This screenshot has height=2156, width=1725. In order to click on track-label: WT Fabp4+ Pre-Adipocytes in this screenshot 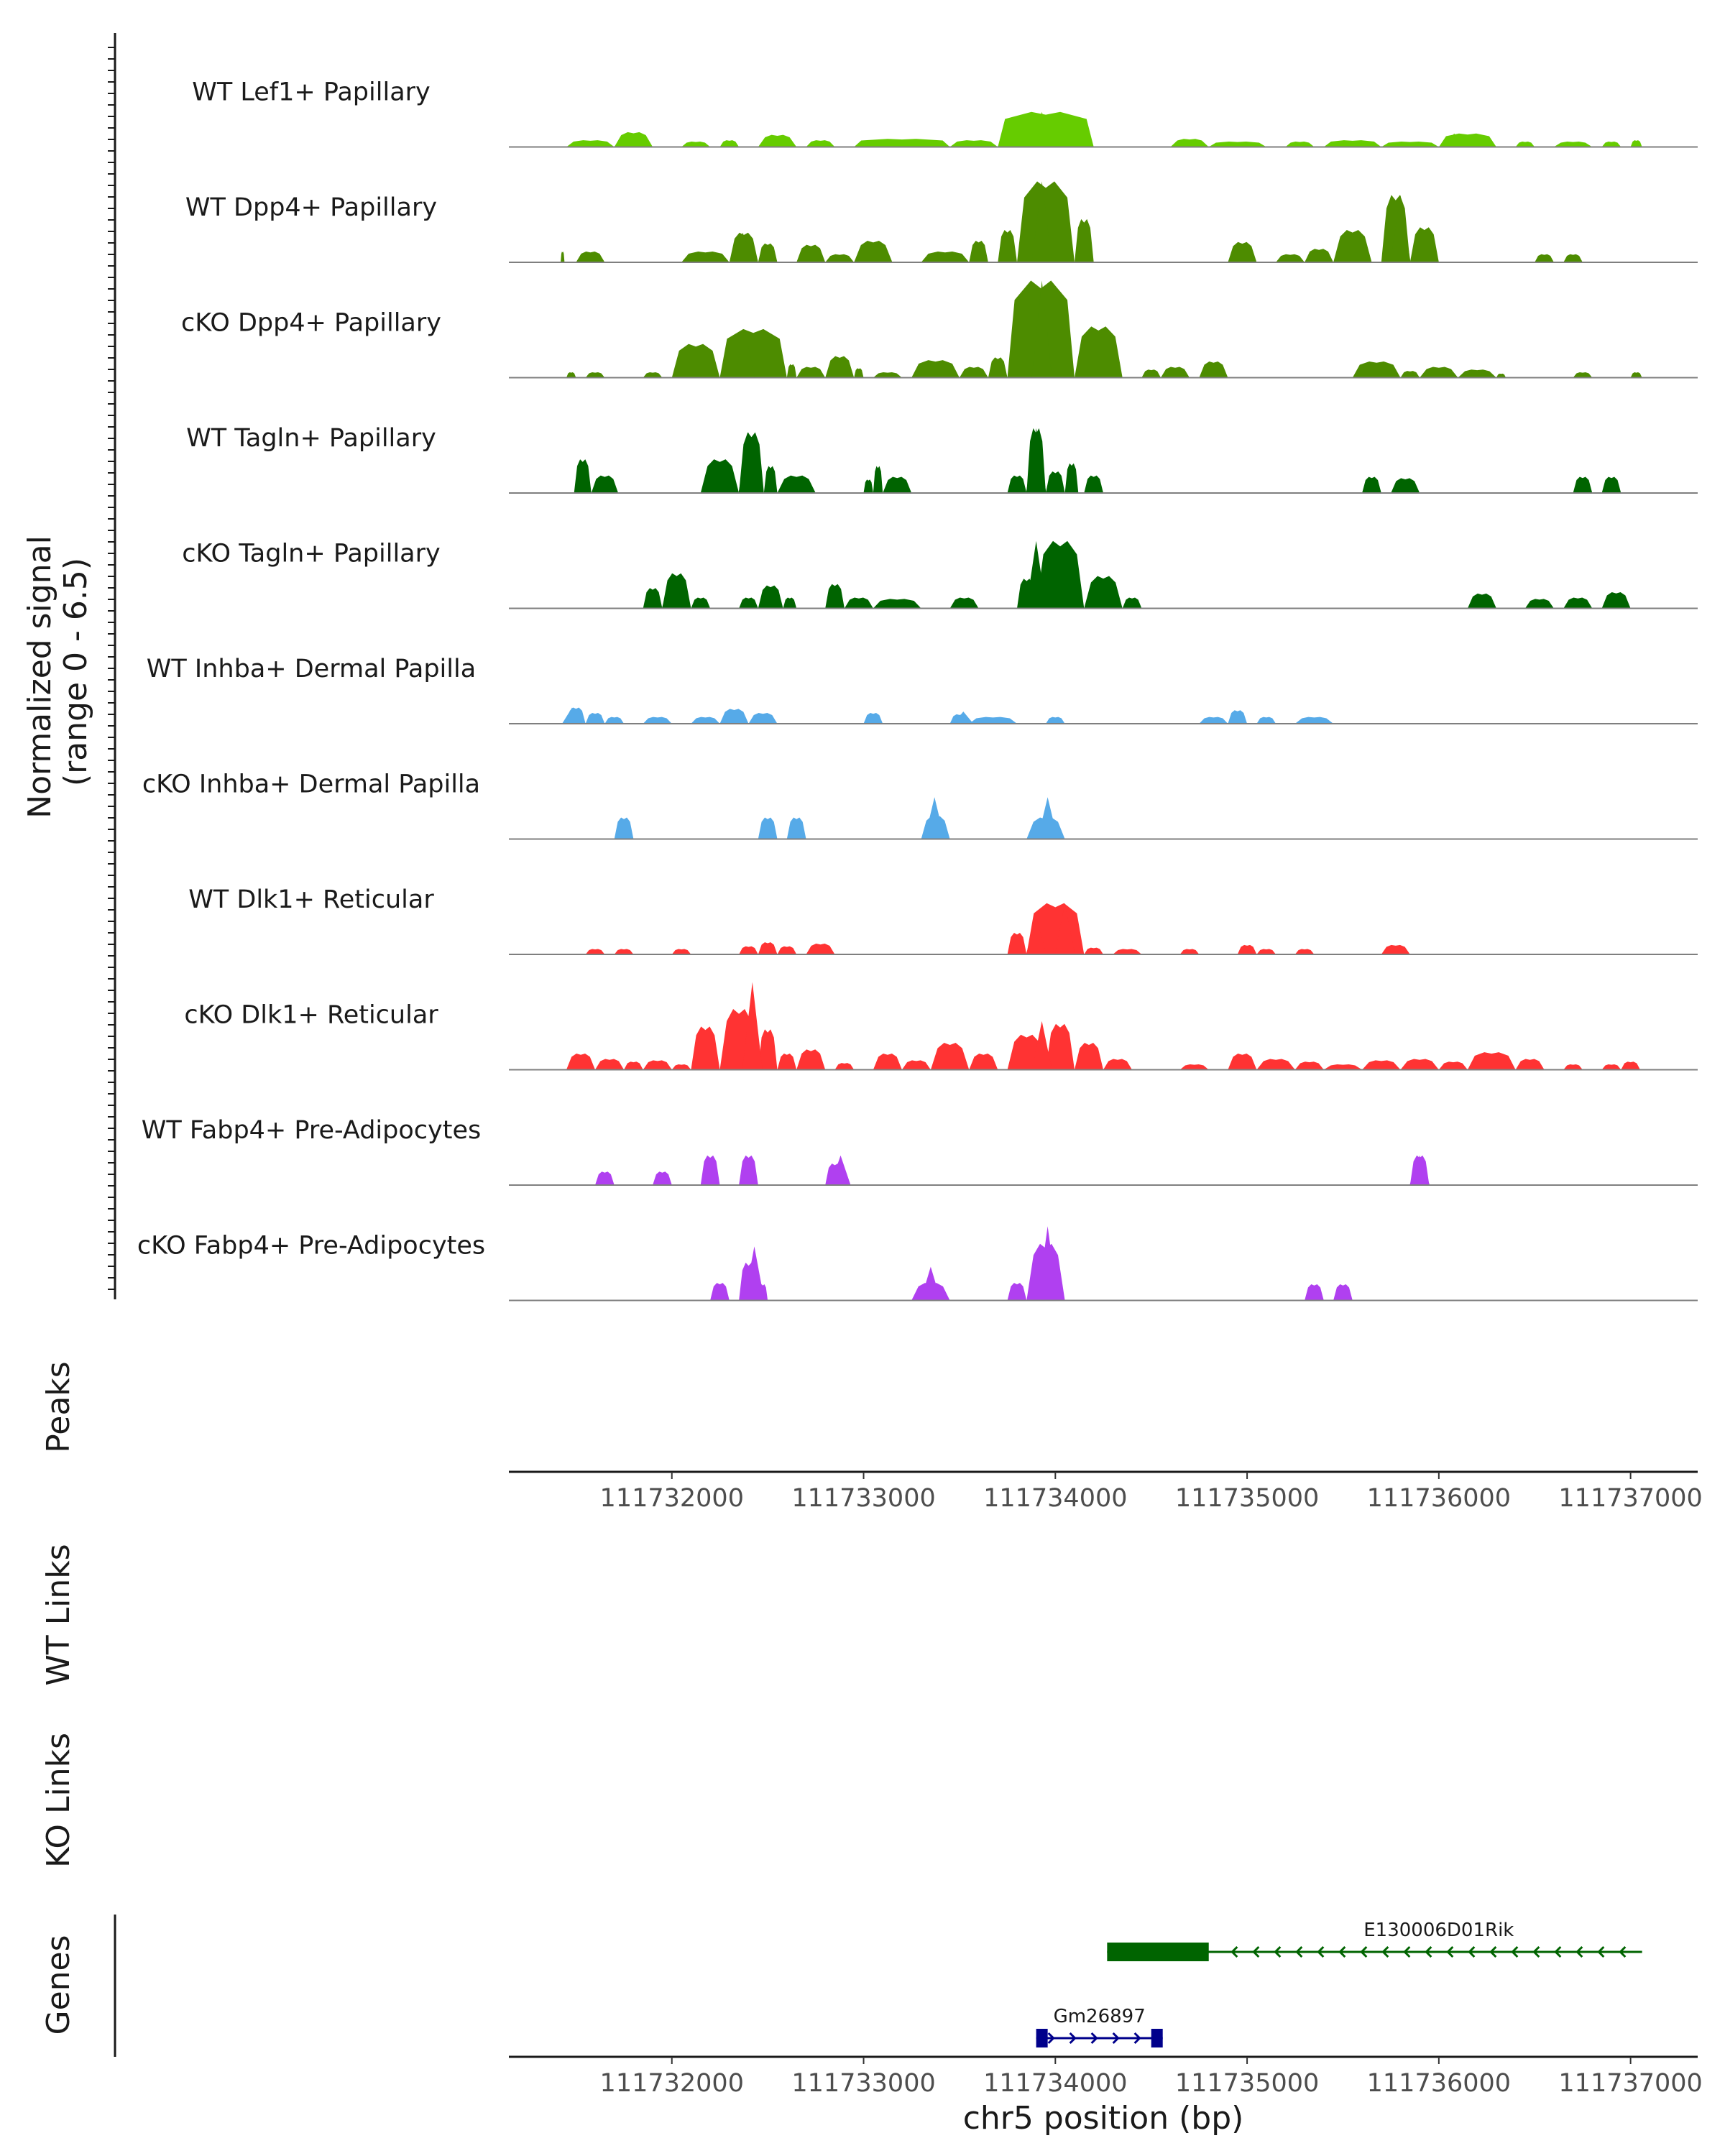, I will do `click(311, 1130)`.